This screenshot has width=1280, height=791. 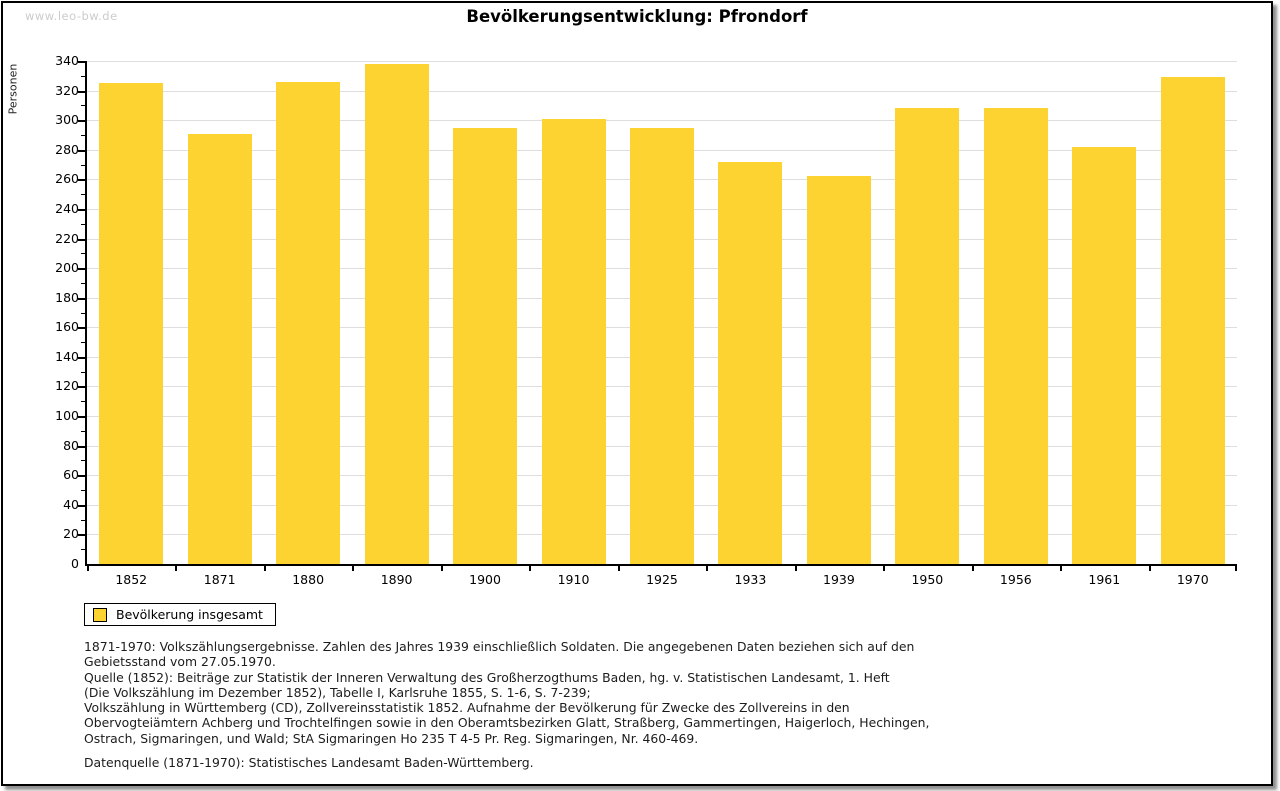 What do you see at coordinates (189, 614) in the screenshot?
I see `legend-label: Bevölkerung insgesamt` at bounding box center [189, 614].